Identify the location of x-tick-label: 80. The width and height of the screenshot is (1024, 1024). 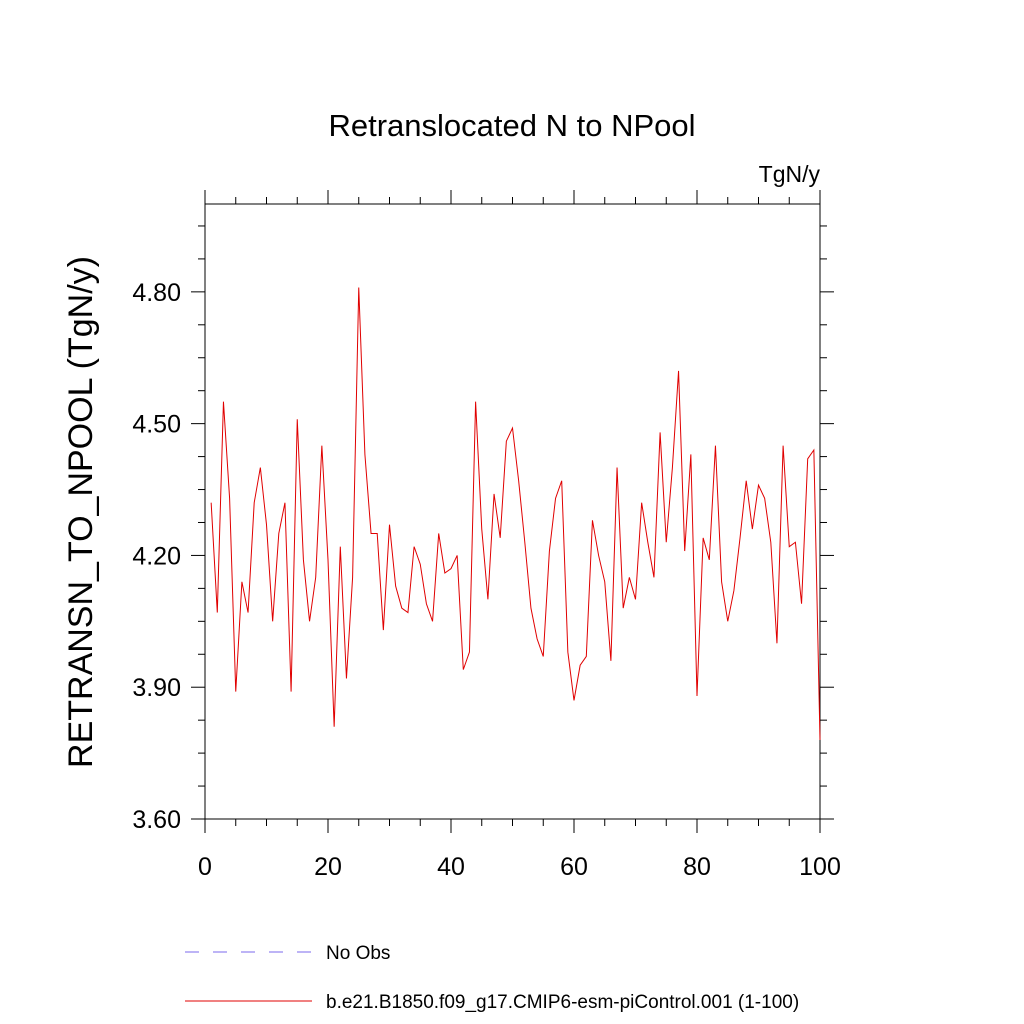
(697, 867).